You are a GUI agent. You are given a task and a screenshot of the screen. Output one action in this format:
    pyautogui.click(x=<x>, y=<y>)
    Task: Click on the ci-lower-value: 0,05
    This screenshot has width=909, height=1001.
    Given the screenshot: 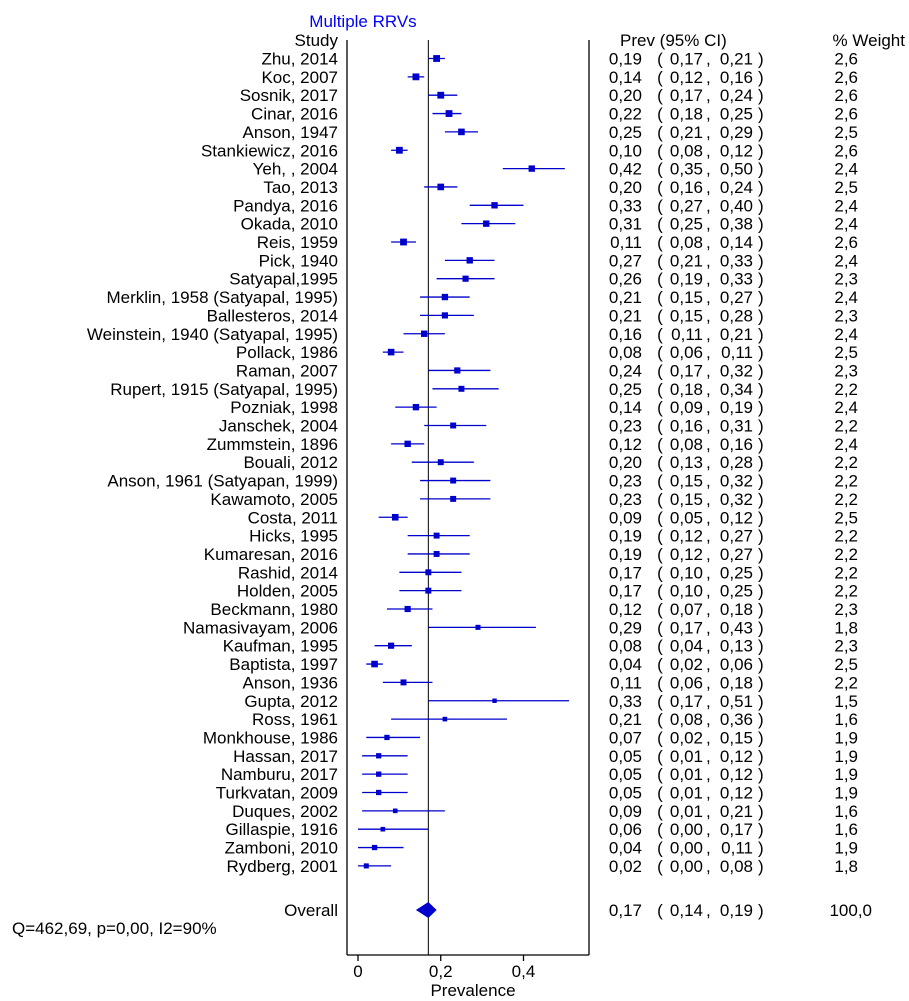 What is the action you would take?
    pyautogui.click(x=686, y=517)
    